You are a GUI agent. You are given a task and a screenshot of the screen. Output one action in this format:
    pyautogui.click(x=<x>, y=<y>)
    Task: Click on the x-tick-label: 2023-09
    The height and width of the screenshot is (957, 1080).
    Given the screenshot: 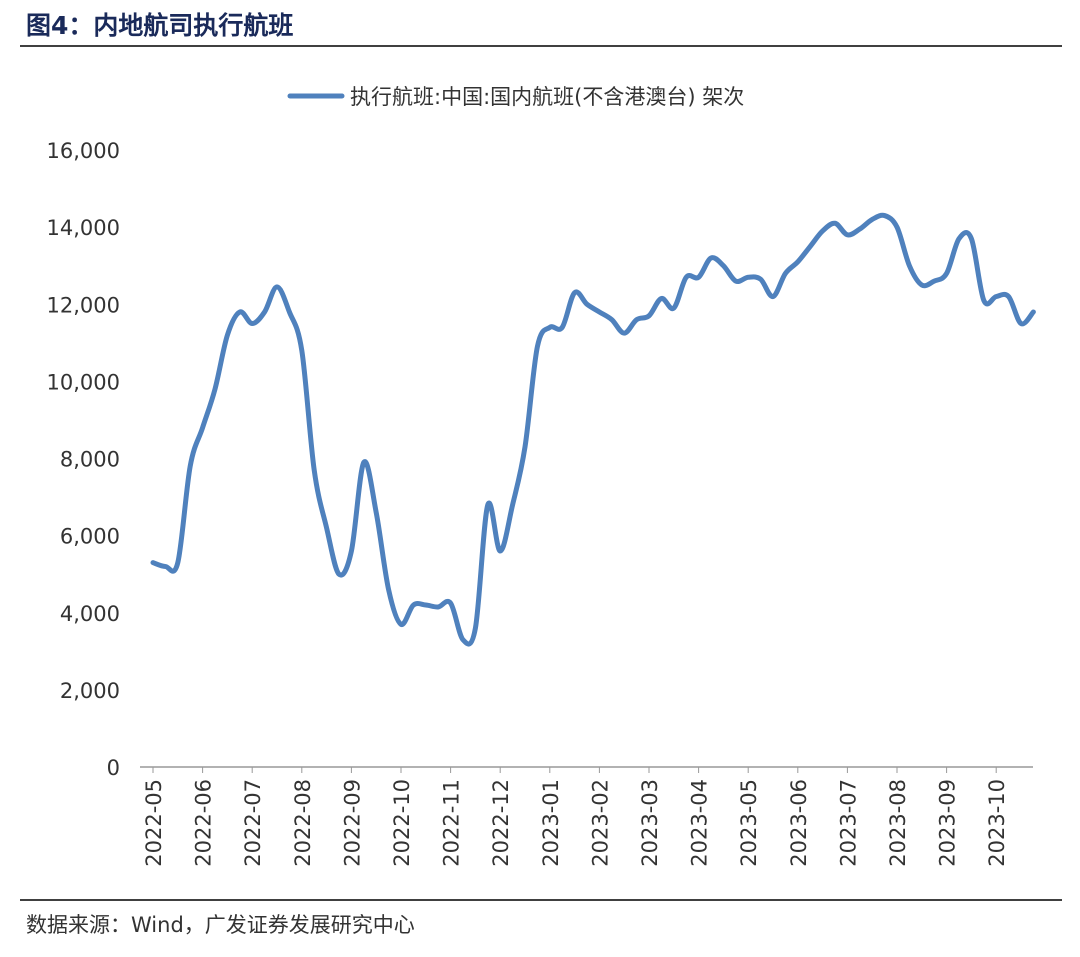 What is the action you would take?
    pyautogui.click(x=948, y=823)
    